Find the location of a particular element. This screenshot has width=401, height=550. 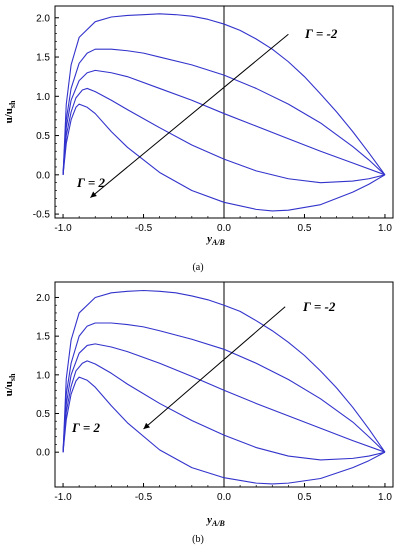

panel-caption: (a) is located at coordinates (197, 267).